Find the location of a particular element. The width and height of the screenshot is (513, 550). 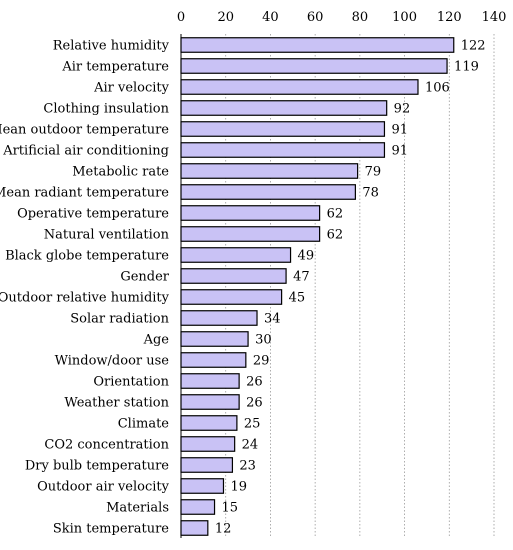

category-label: Relative humidity is located at coordinates (111, 46).